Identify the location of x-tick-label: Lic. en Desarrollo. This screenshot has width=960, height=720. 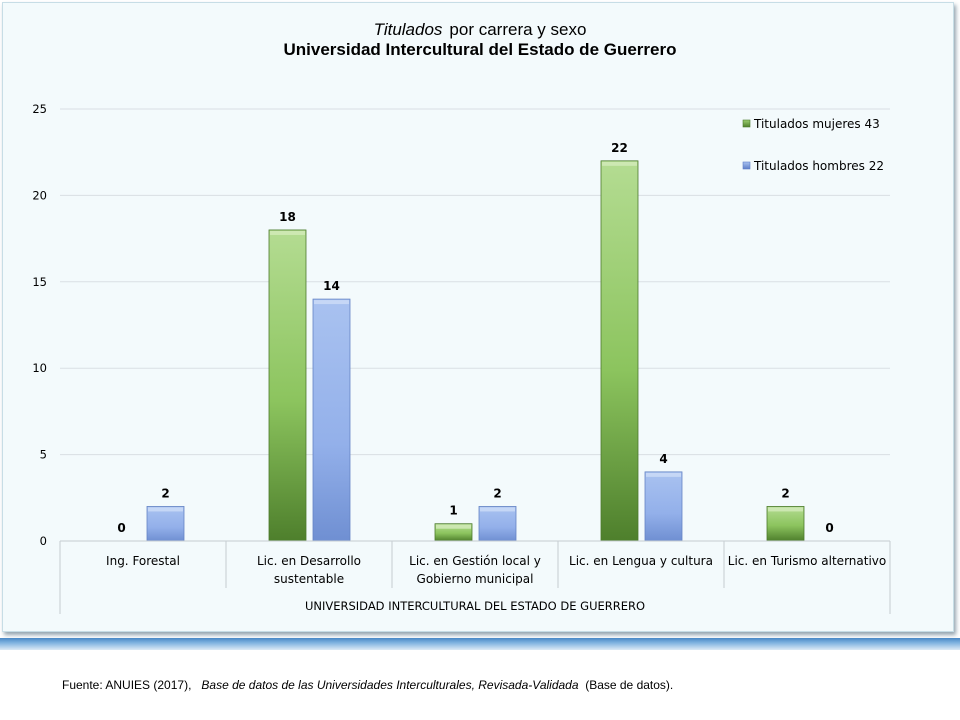
(309, 561).